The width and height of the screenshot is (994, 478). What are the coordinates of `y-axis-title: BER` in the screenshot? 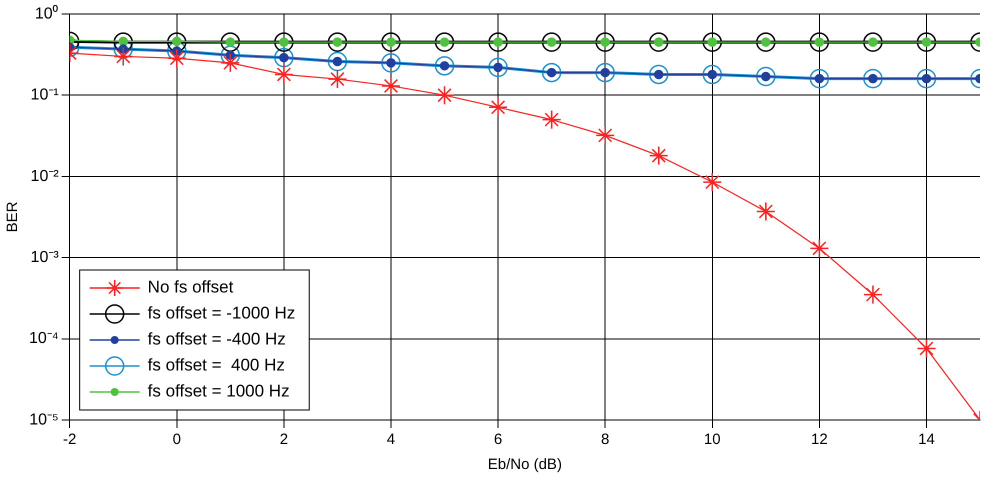 It's located at (13, 216).